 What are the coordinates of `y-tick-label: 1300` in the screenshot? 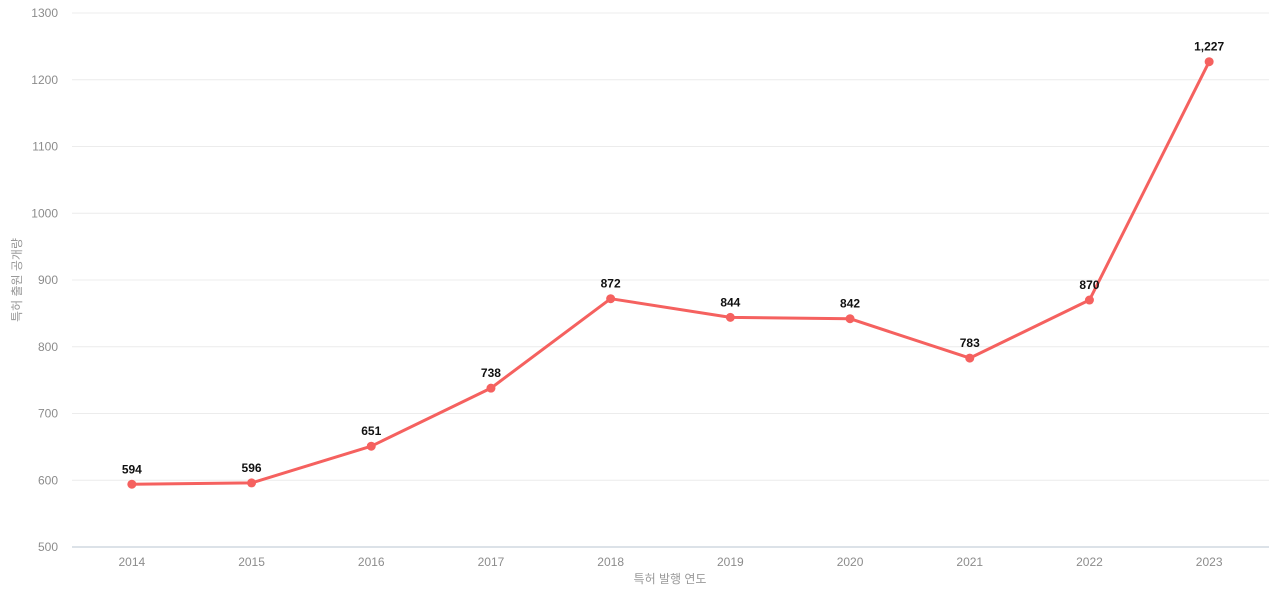 It's located at (44, 13).